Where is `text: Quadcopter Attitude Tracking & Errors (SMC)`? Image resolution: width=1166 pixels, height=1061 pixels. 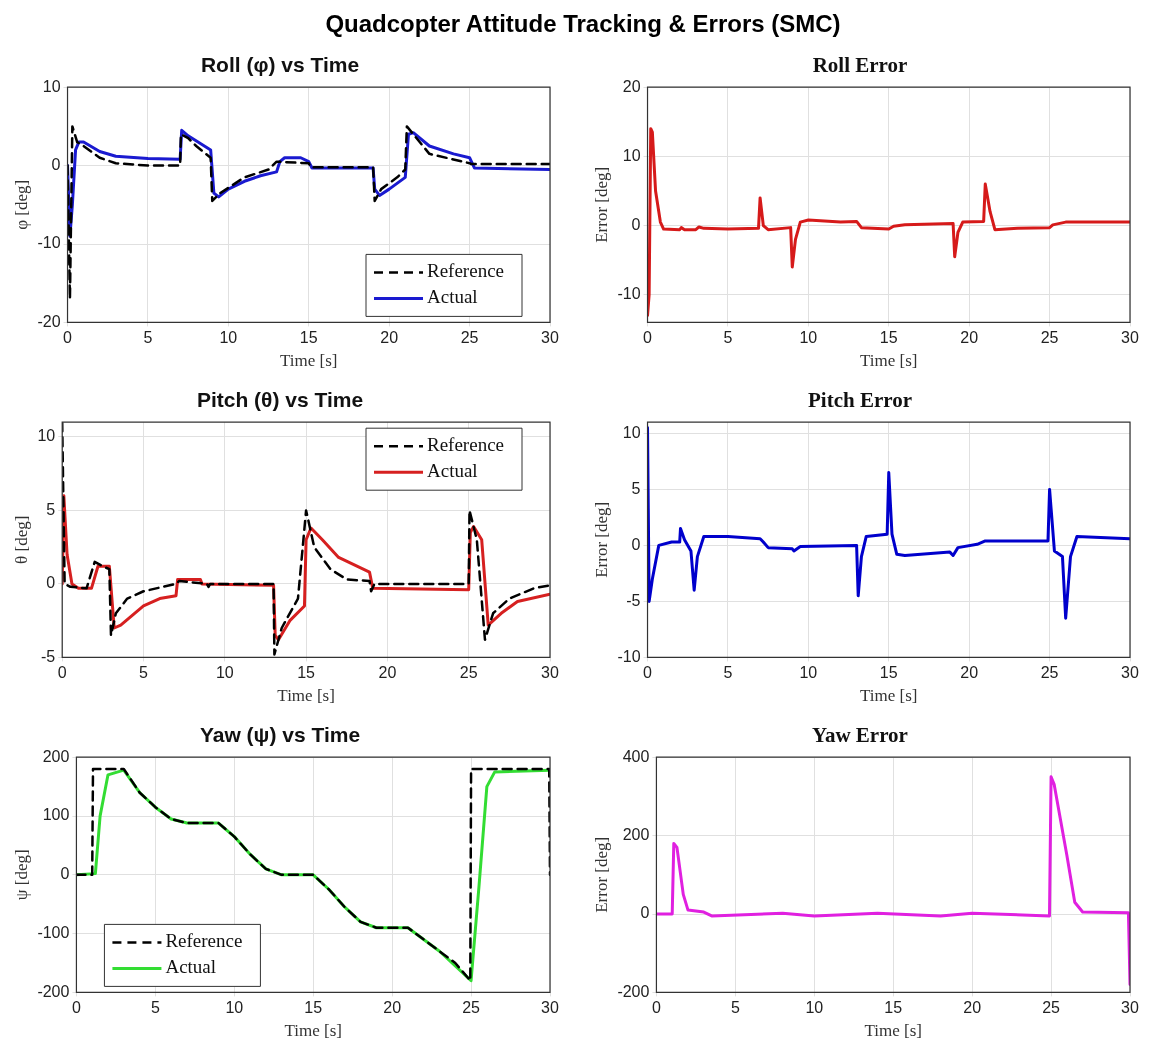 text: Quadcopter Attitude Tracking & Errors (SMC) is located at coordinates (583, 24).